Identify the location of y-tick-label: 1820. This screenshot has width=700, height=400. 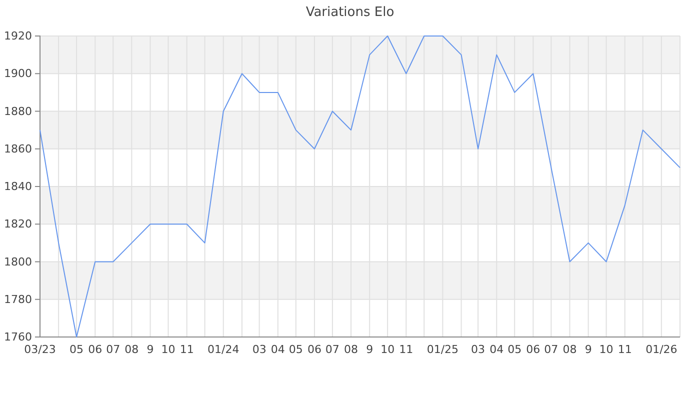
(18, 224).